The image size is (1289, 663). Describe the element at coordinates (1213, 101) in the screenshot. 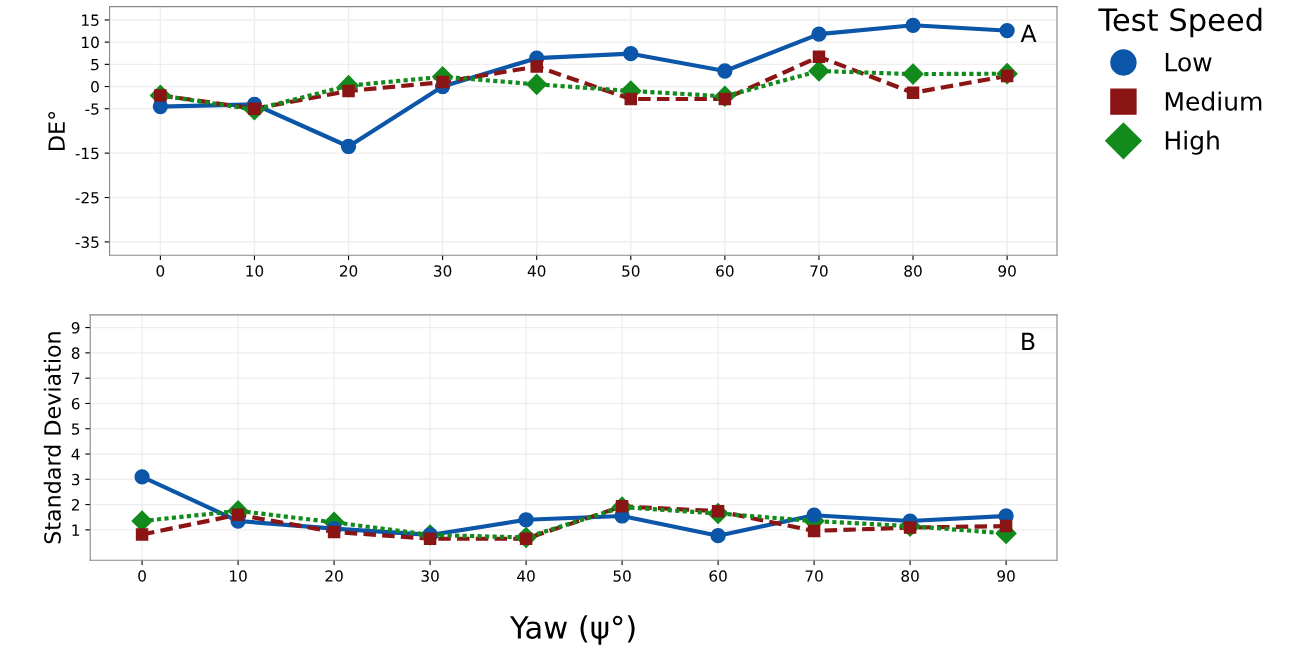

I see `legend-label: Medium` at that location.